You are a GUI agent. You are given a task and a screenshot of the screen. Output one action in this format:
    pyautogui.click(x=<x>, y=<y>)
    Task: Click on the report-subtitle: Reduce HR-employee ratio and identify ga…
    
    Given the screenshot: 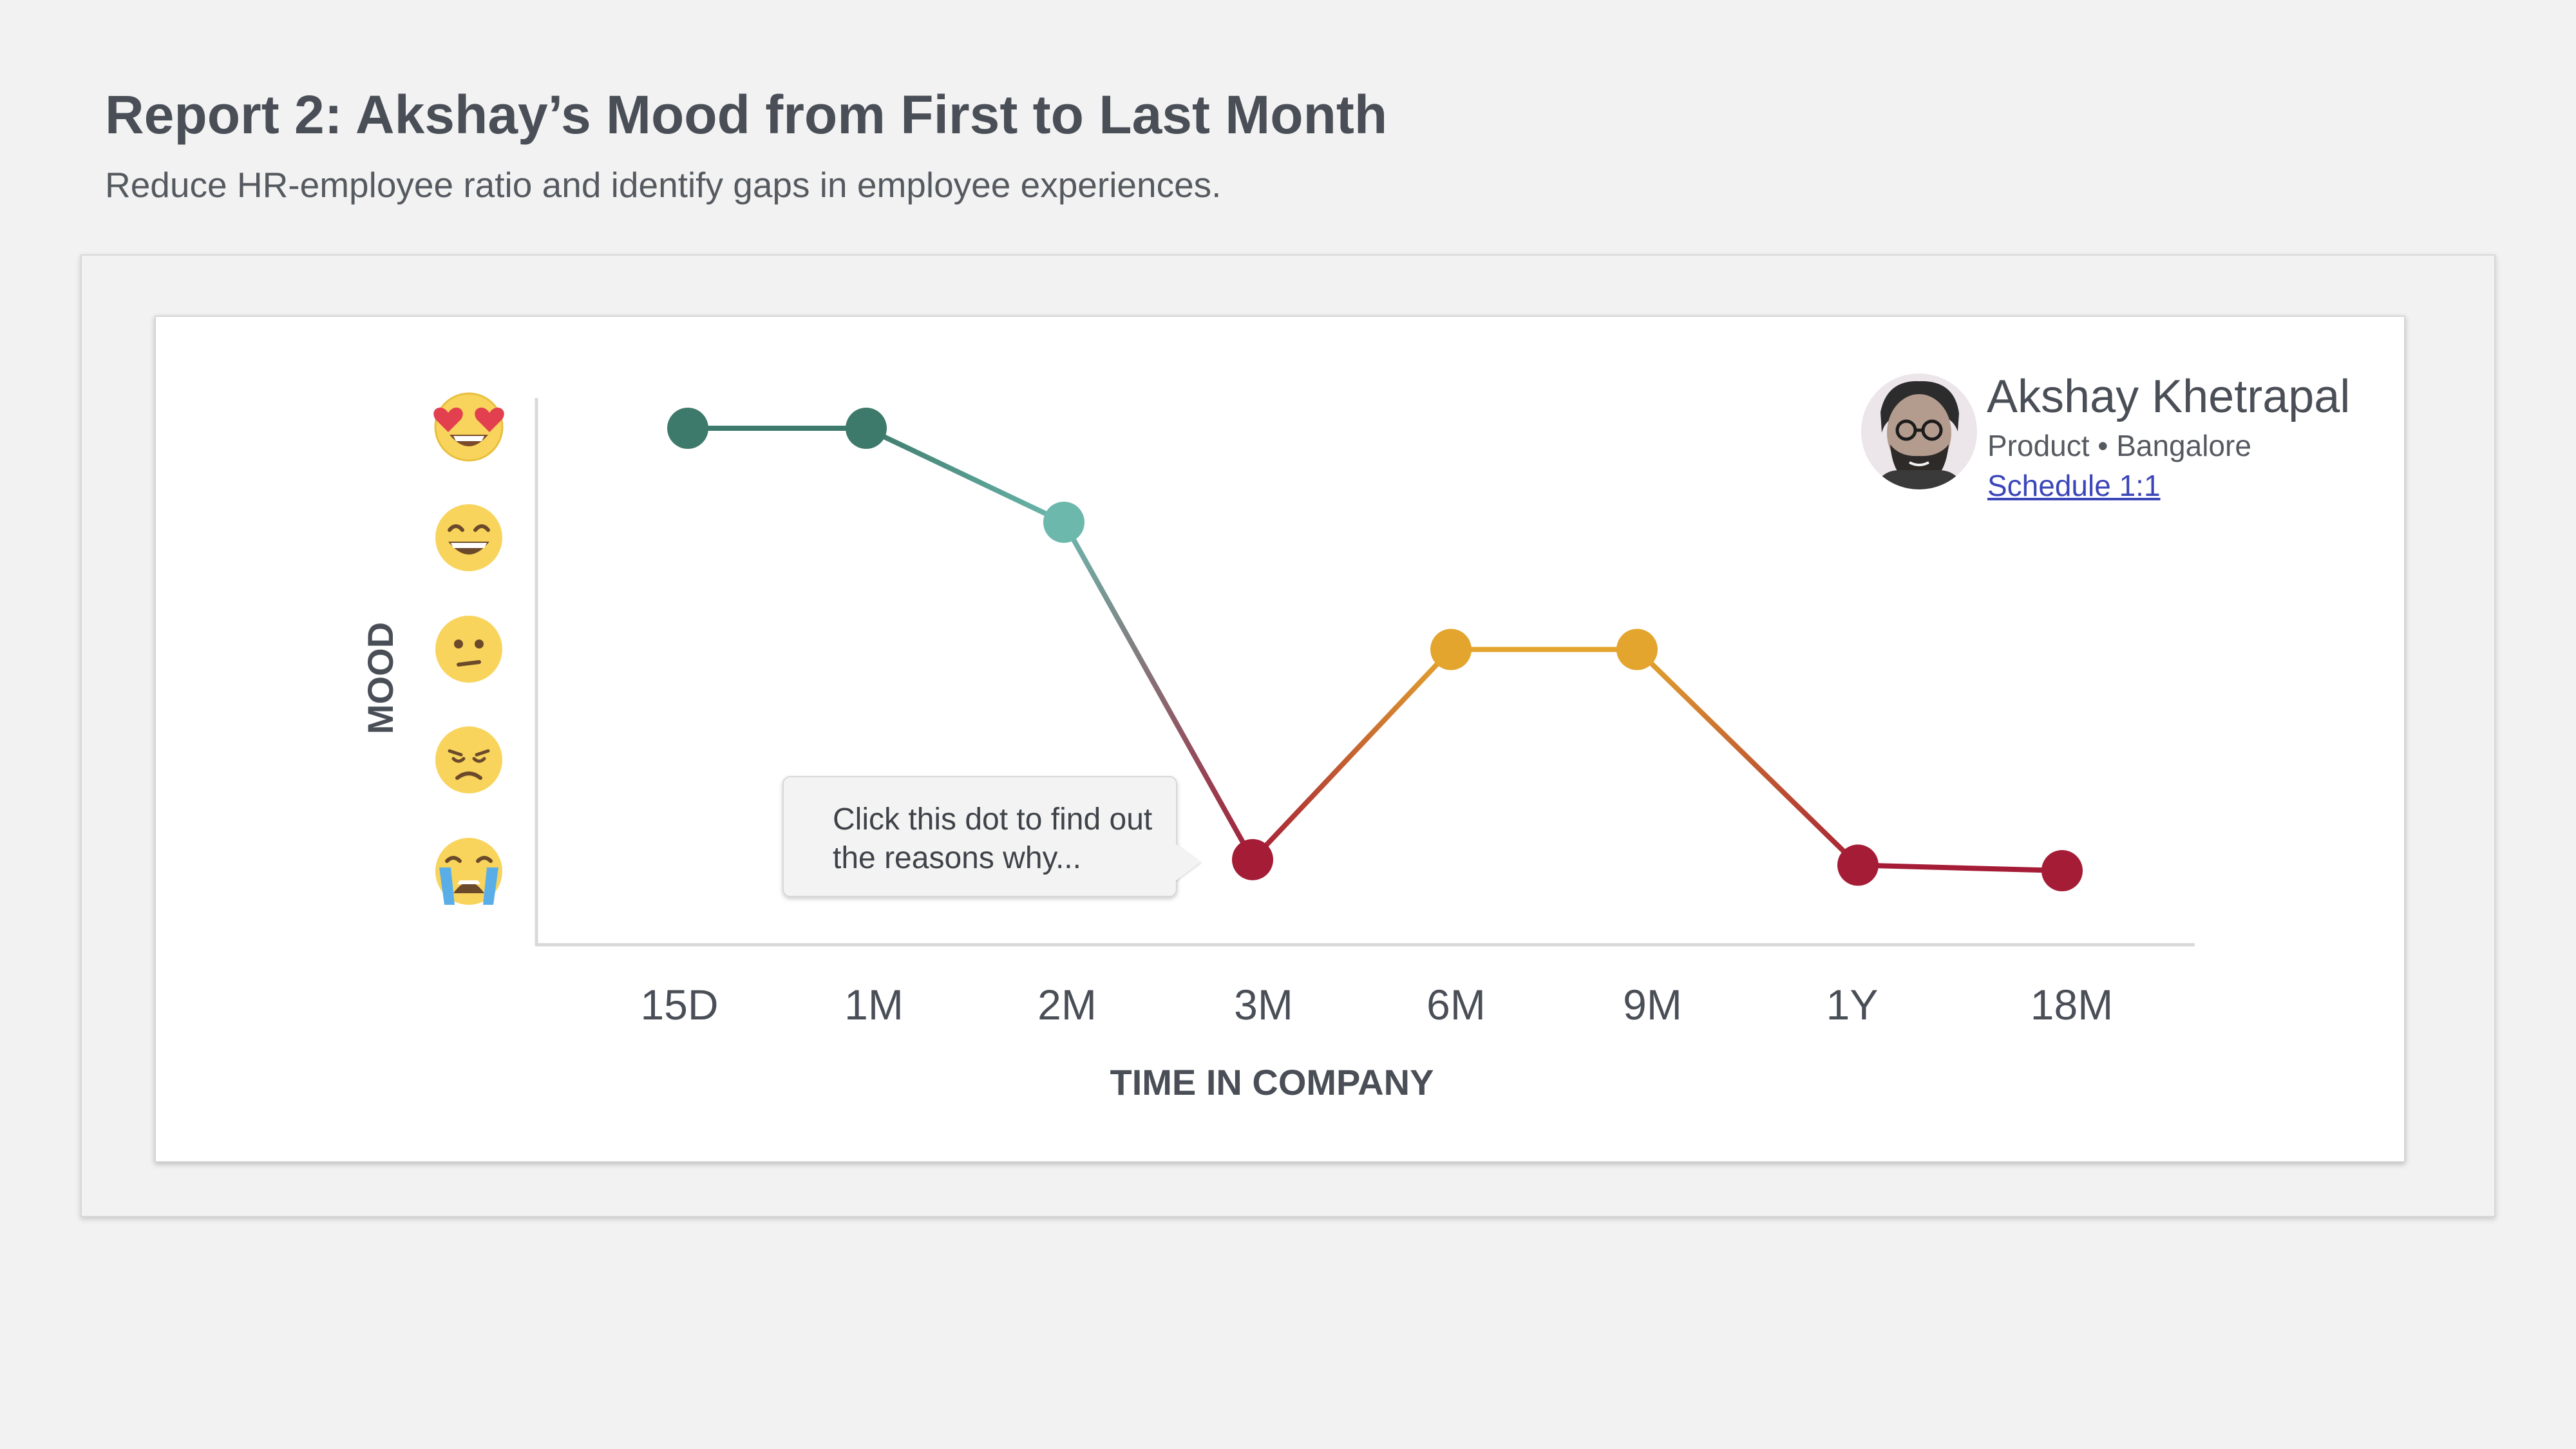 What is the action you would take?
    pyautogui.click(x=663, y=185)
    